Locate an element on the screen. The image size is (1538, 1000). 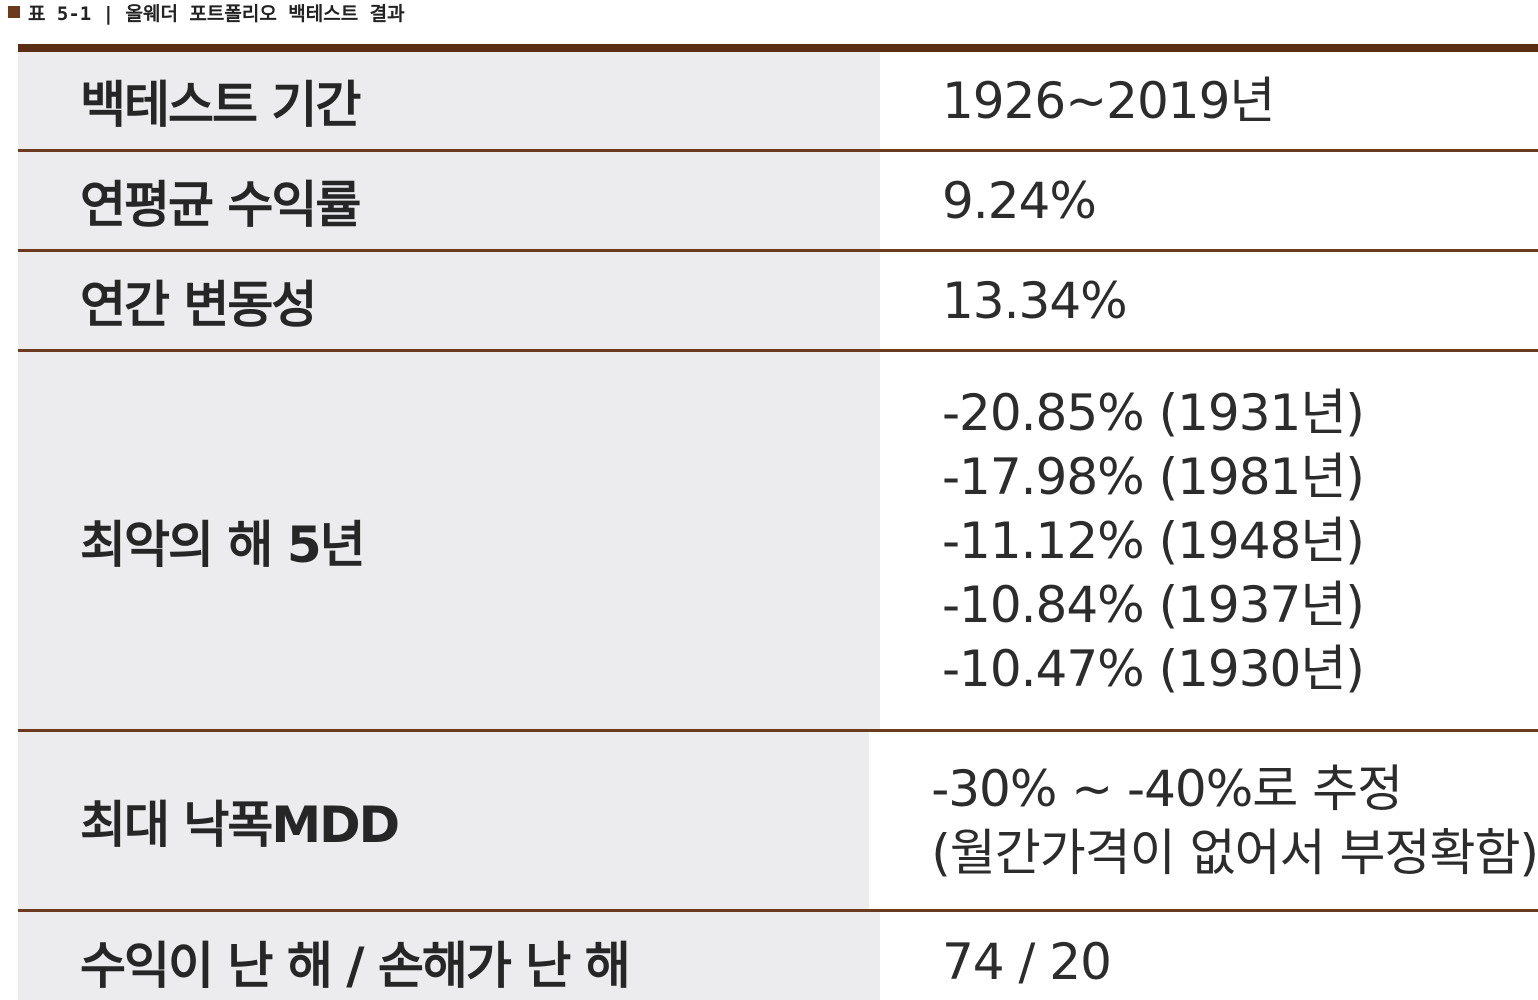
value-line: -17.98% (1981년) is located at coordinates (1153, 476).